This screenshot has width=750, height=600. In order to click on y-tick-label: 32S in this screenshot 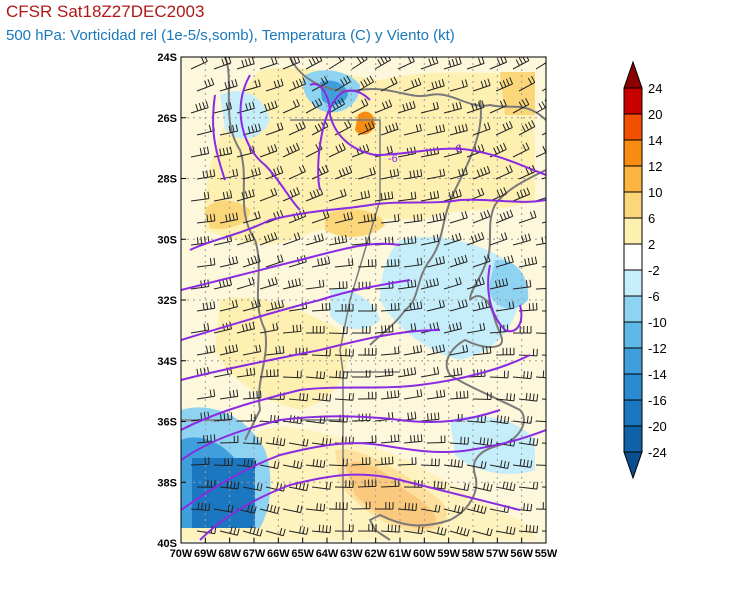, I will do `click(167, 301)`.